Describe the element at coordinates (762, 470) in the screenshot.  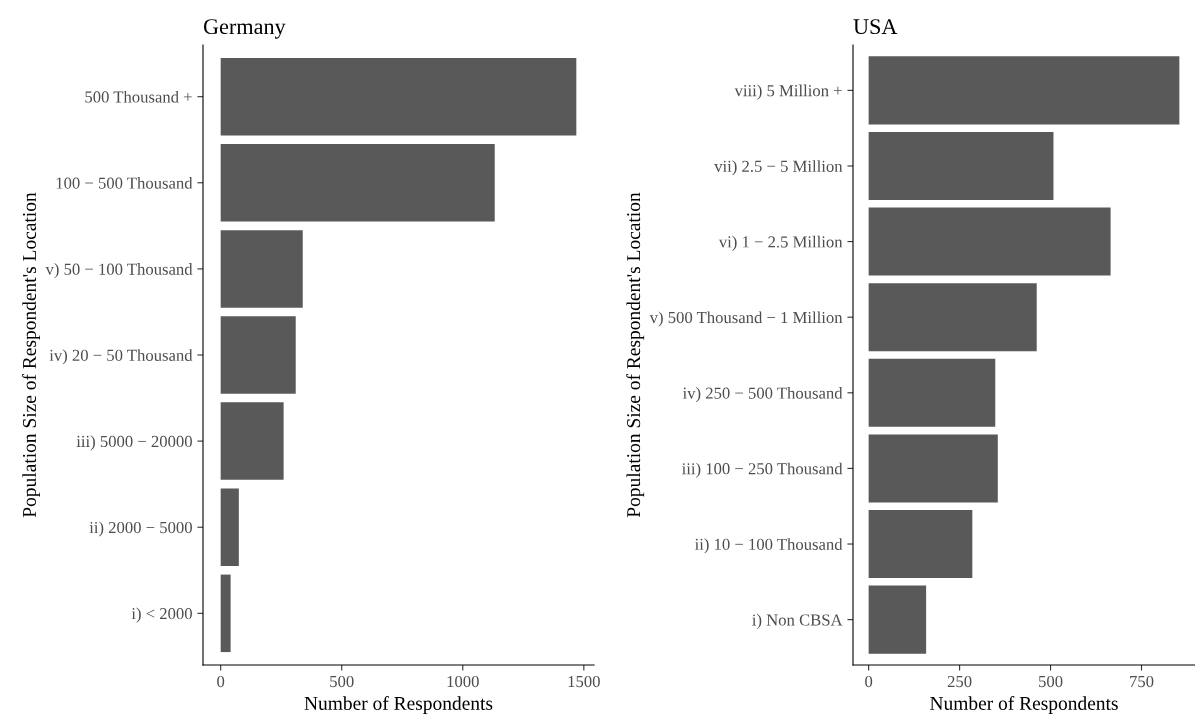
I see `y-tick-label: iii) 100 − 250 Thousand` at that location.